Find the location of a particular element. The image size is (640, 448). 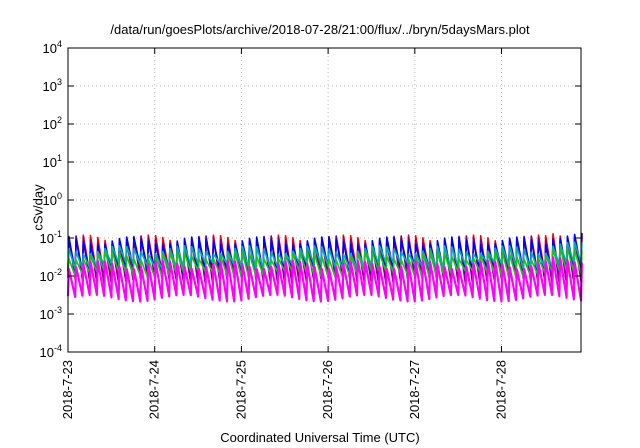

y-tick-label: 10⁰ is located at coordinates (52, 199).